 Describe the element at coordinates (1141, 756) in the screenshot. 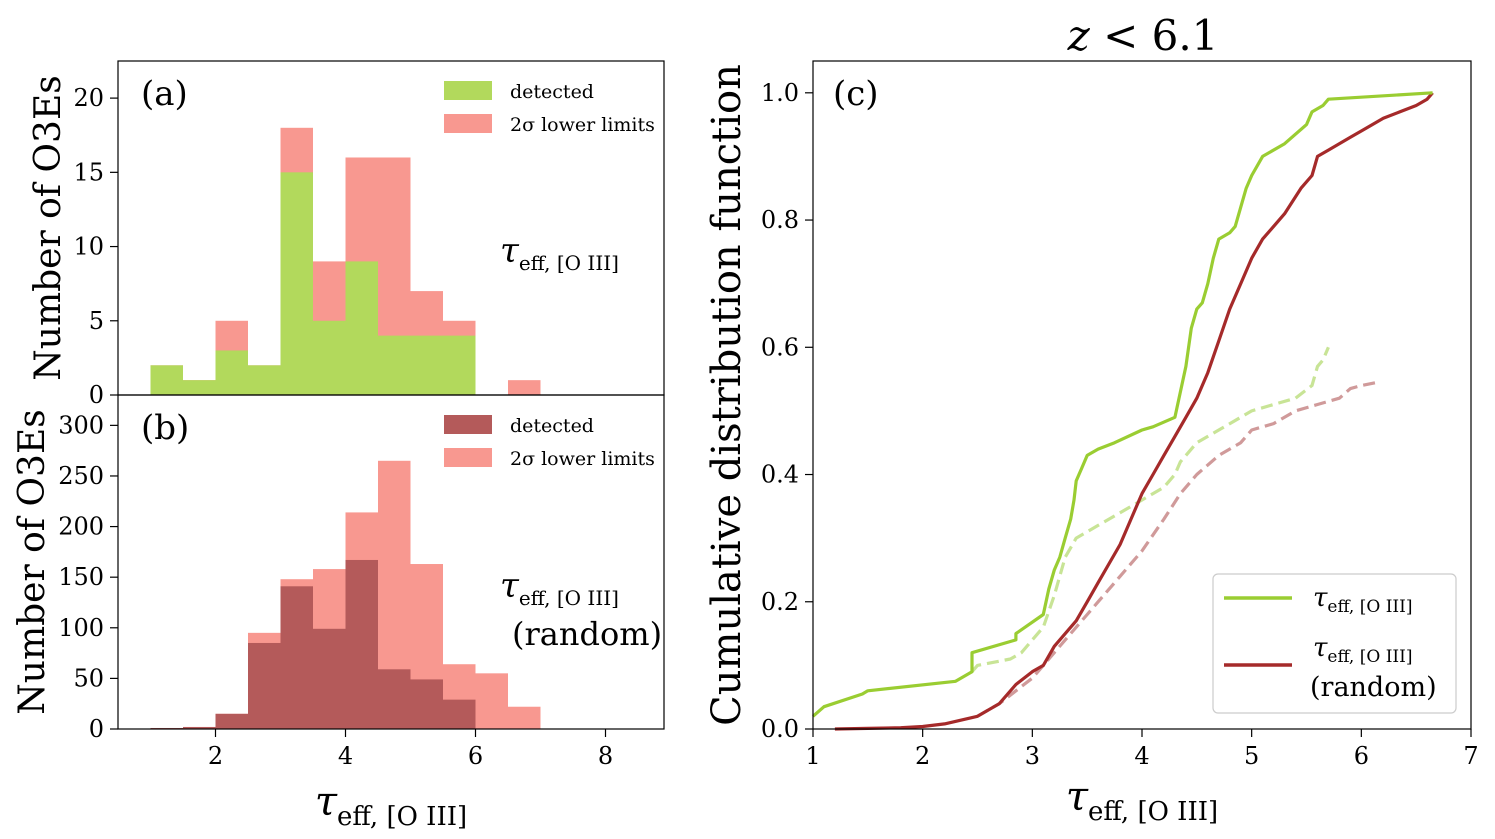

I see `xtick-label-c-3: 4` at that location.